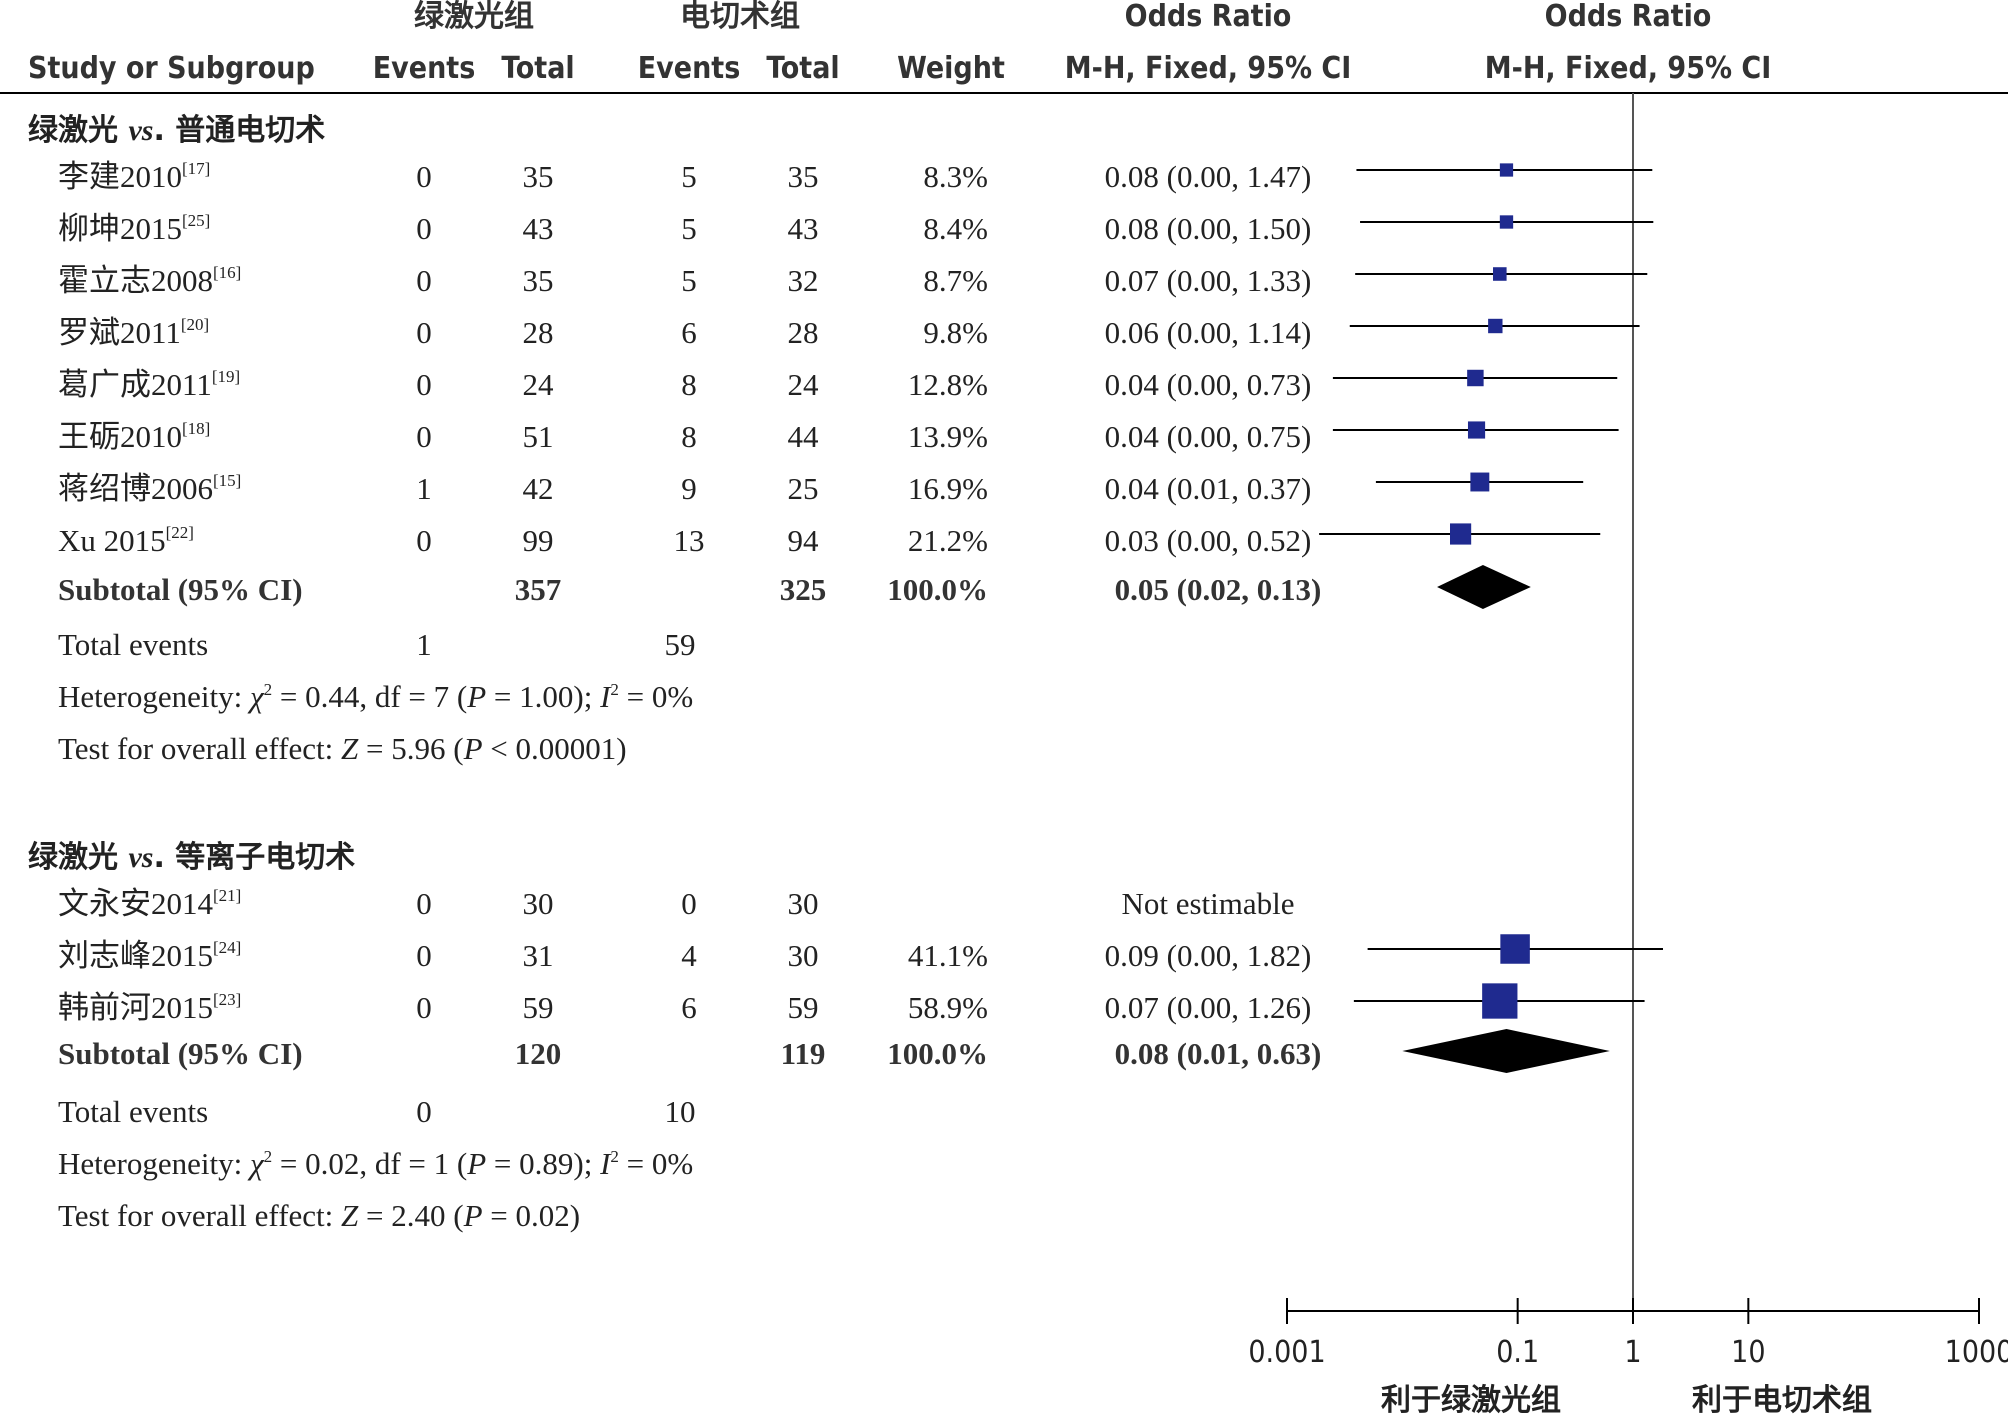 This screenshot has height=1415, width=2008. I want to click on plot-marks, so click(1491, 618).